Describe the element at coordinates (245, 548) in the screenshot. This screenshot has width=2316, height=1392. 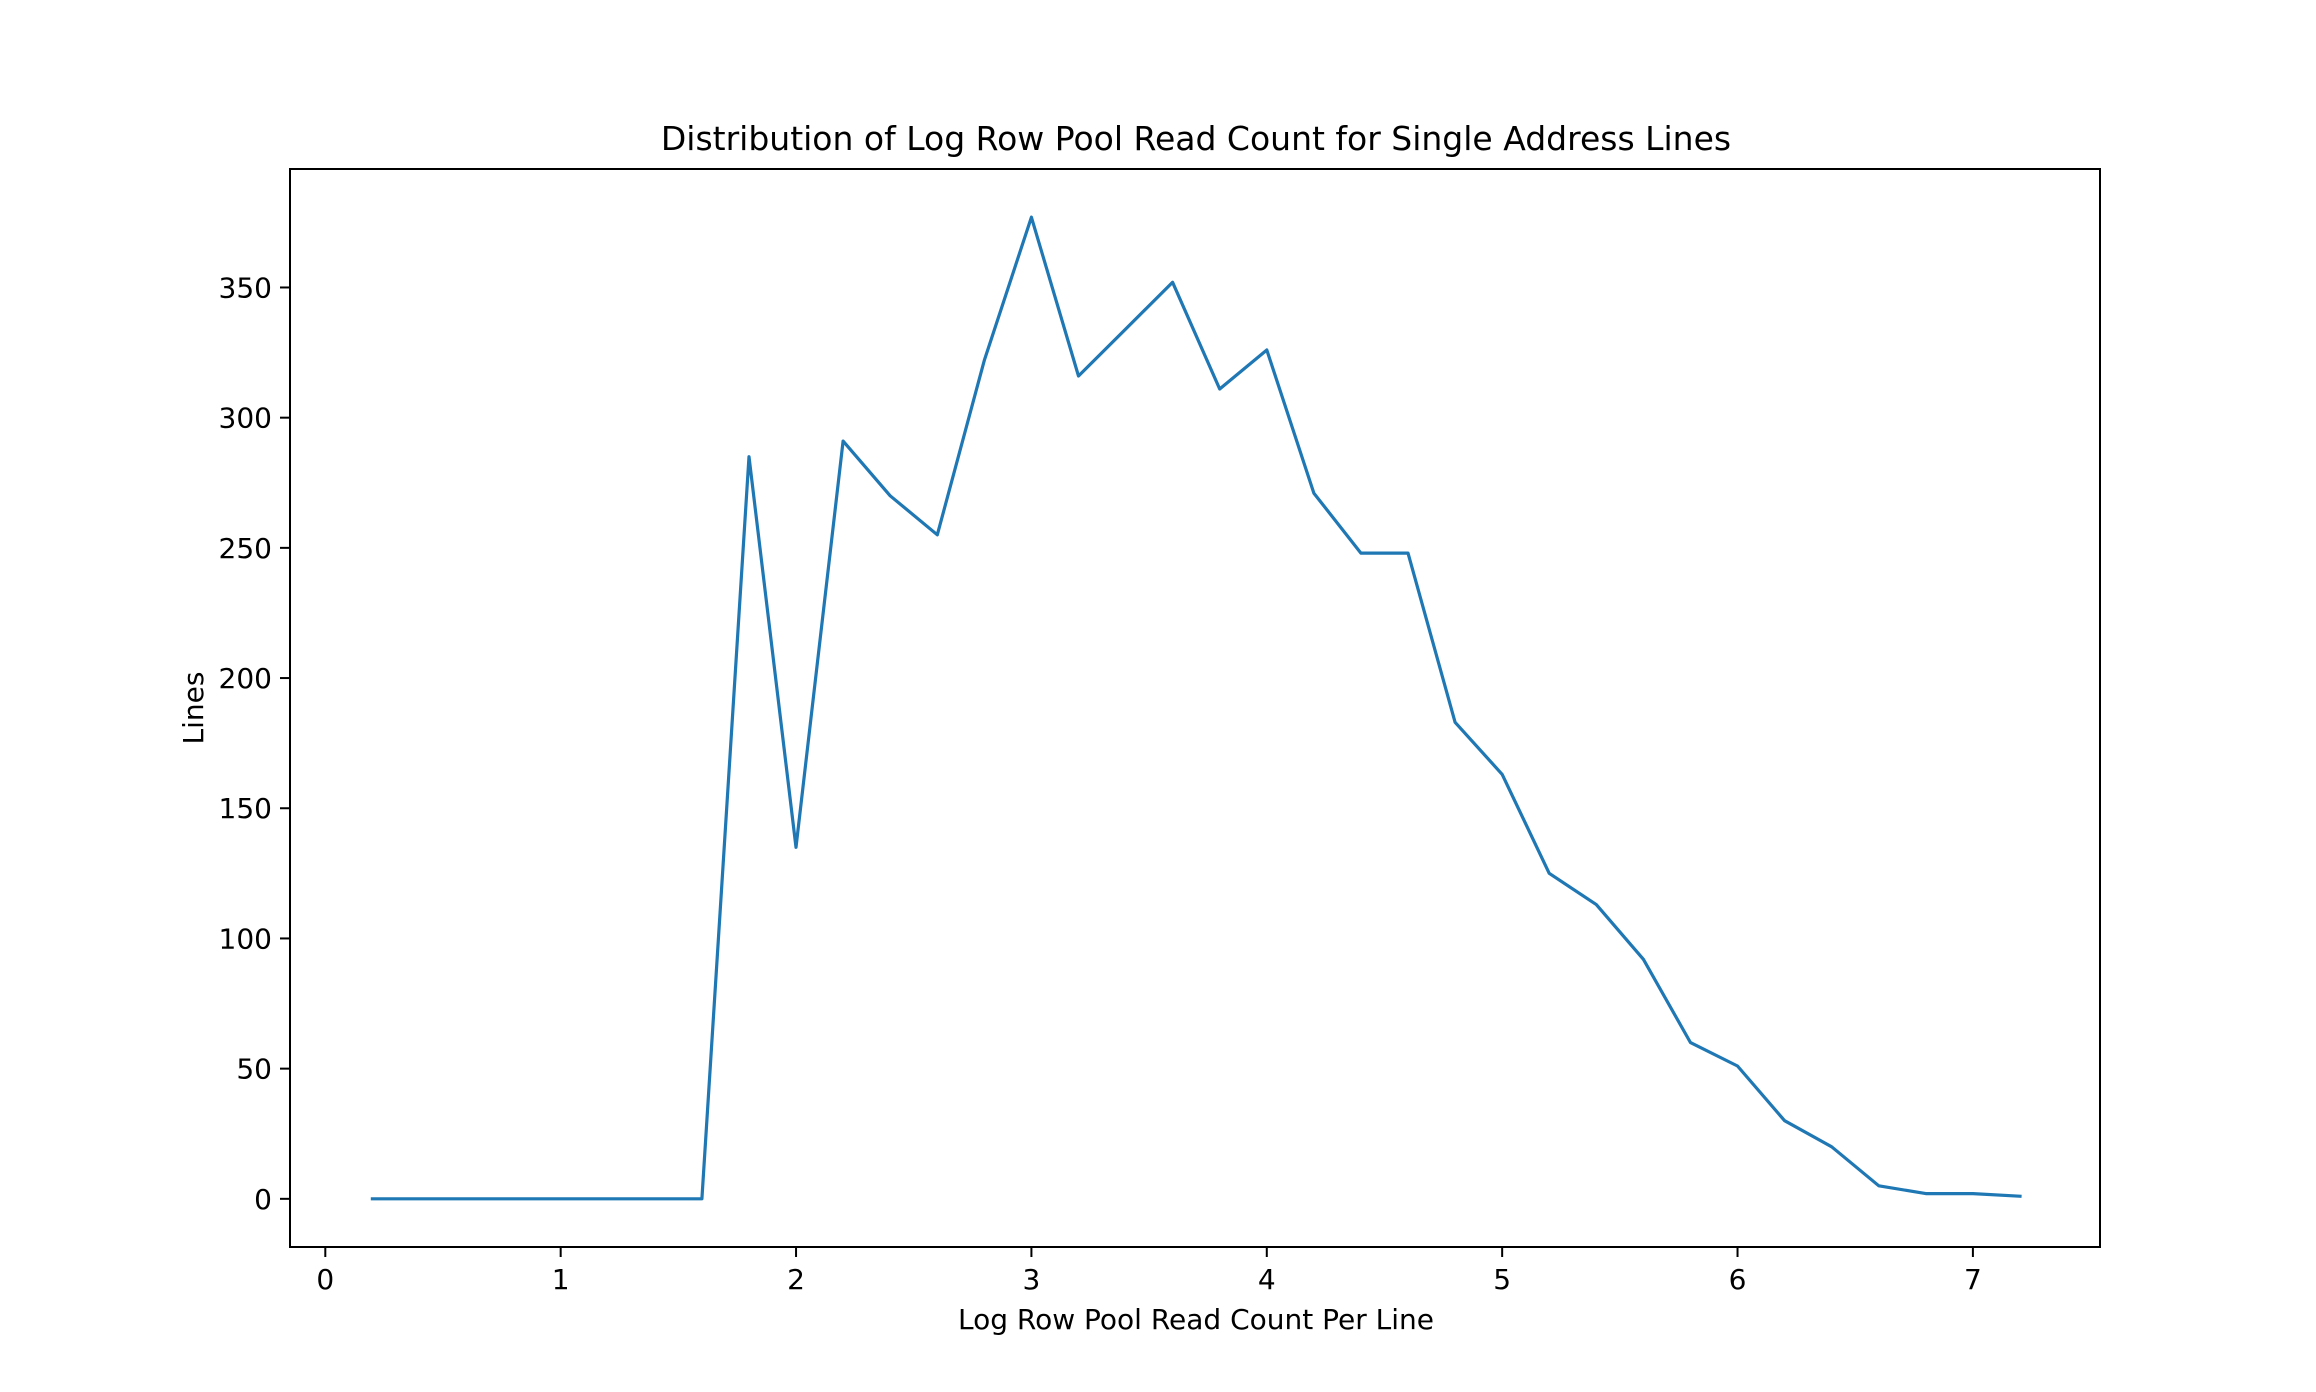
I see `y-tick-label: 250` at that location.